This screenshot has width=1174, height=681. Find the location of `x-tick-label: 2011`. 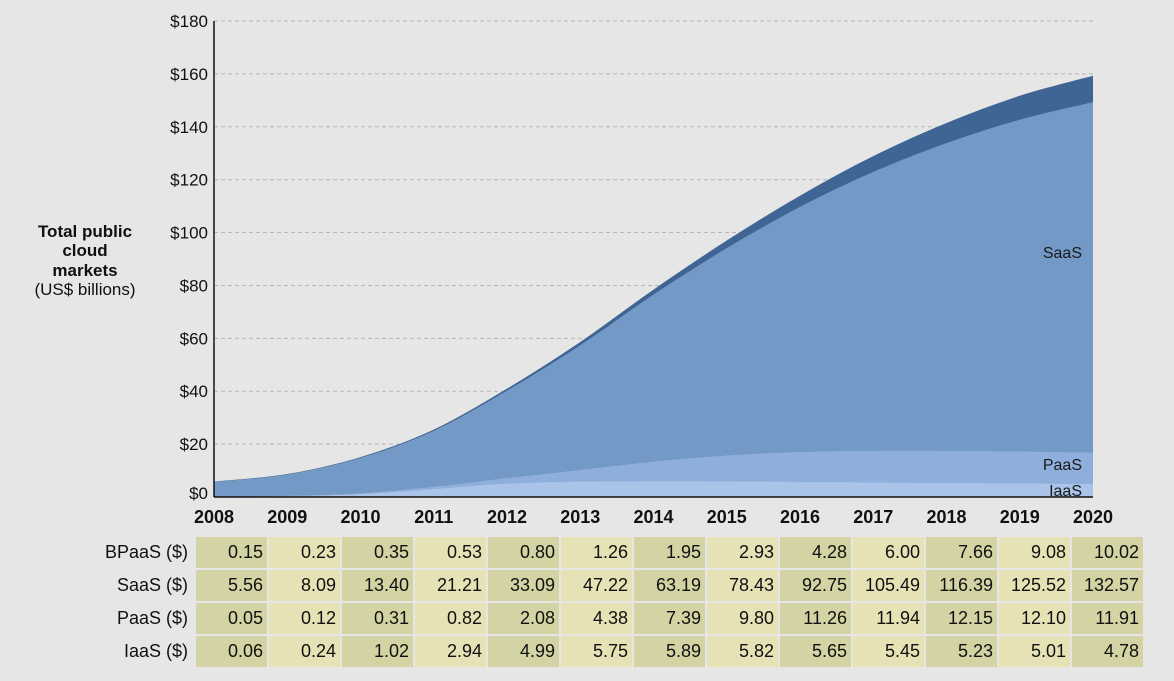

x-tick-label: 2011 is located at coordinates (433, 517).